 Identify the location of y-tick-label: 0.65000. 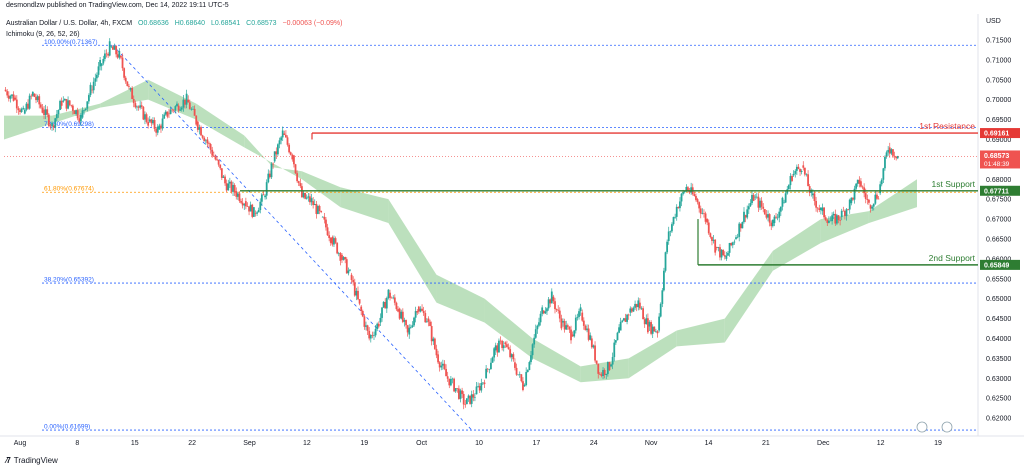
(998, 299).